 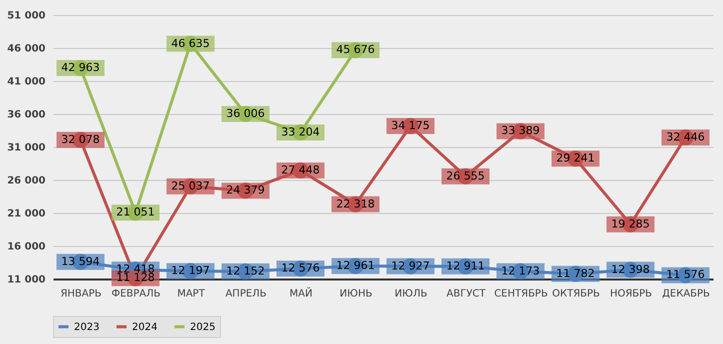 I want to click on data-label: 42 963, so click(x=80, y=67).